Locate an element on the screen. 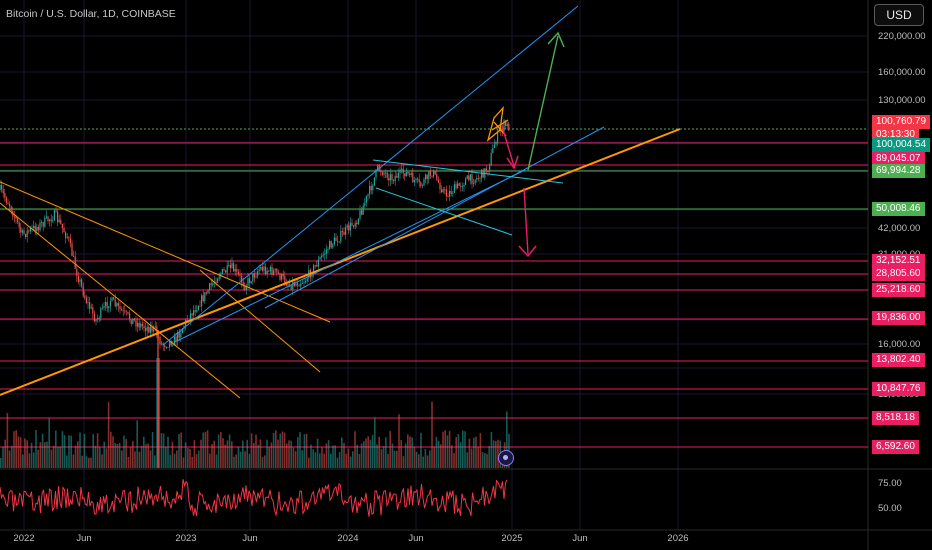 This screenshot has width=932, height=550. currency-button: USD is located at coordinates (899, 15).